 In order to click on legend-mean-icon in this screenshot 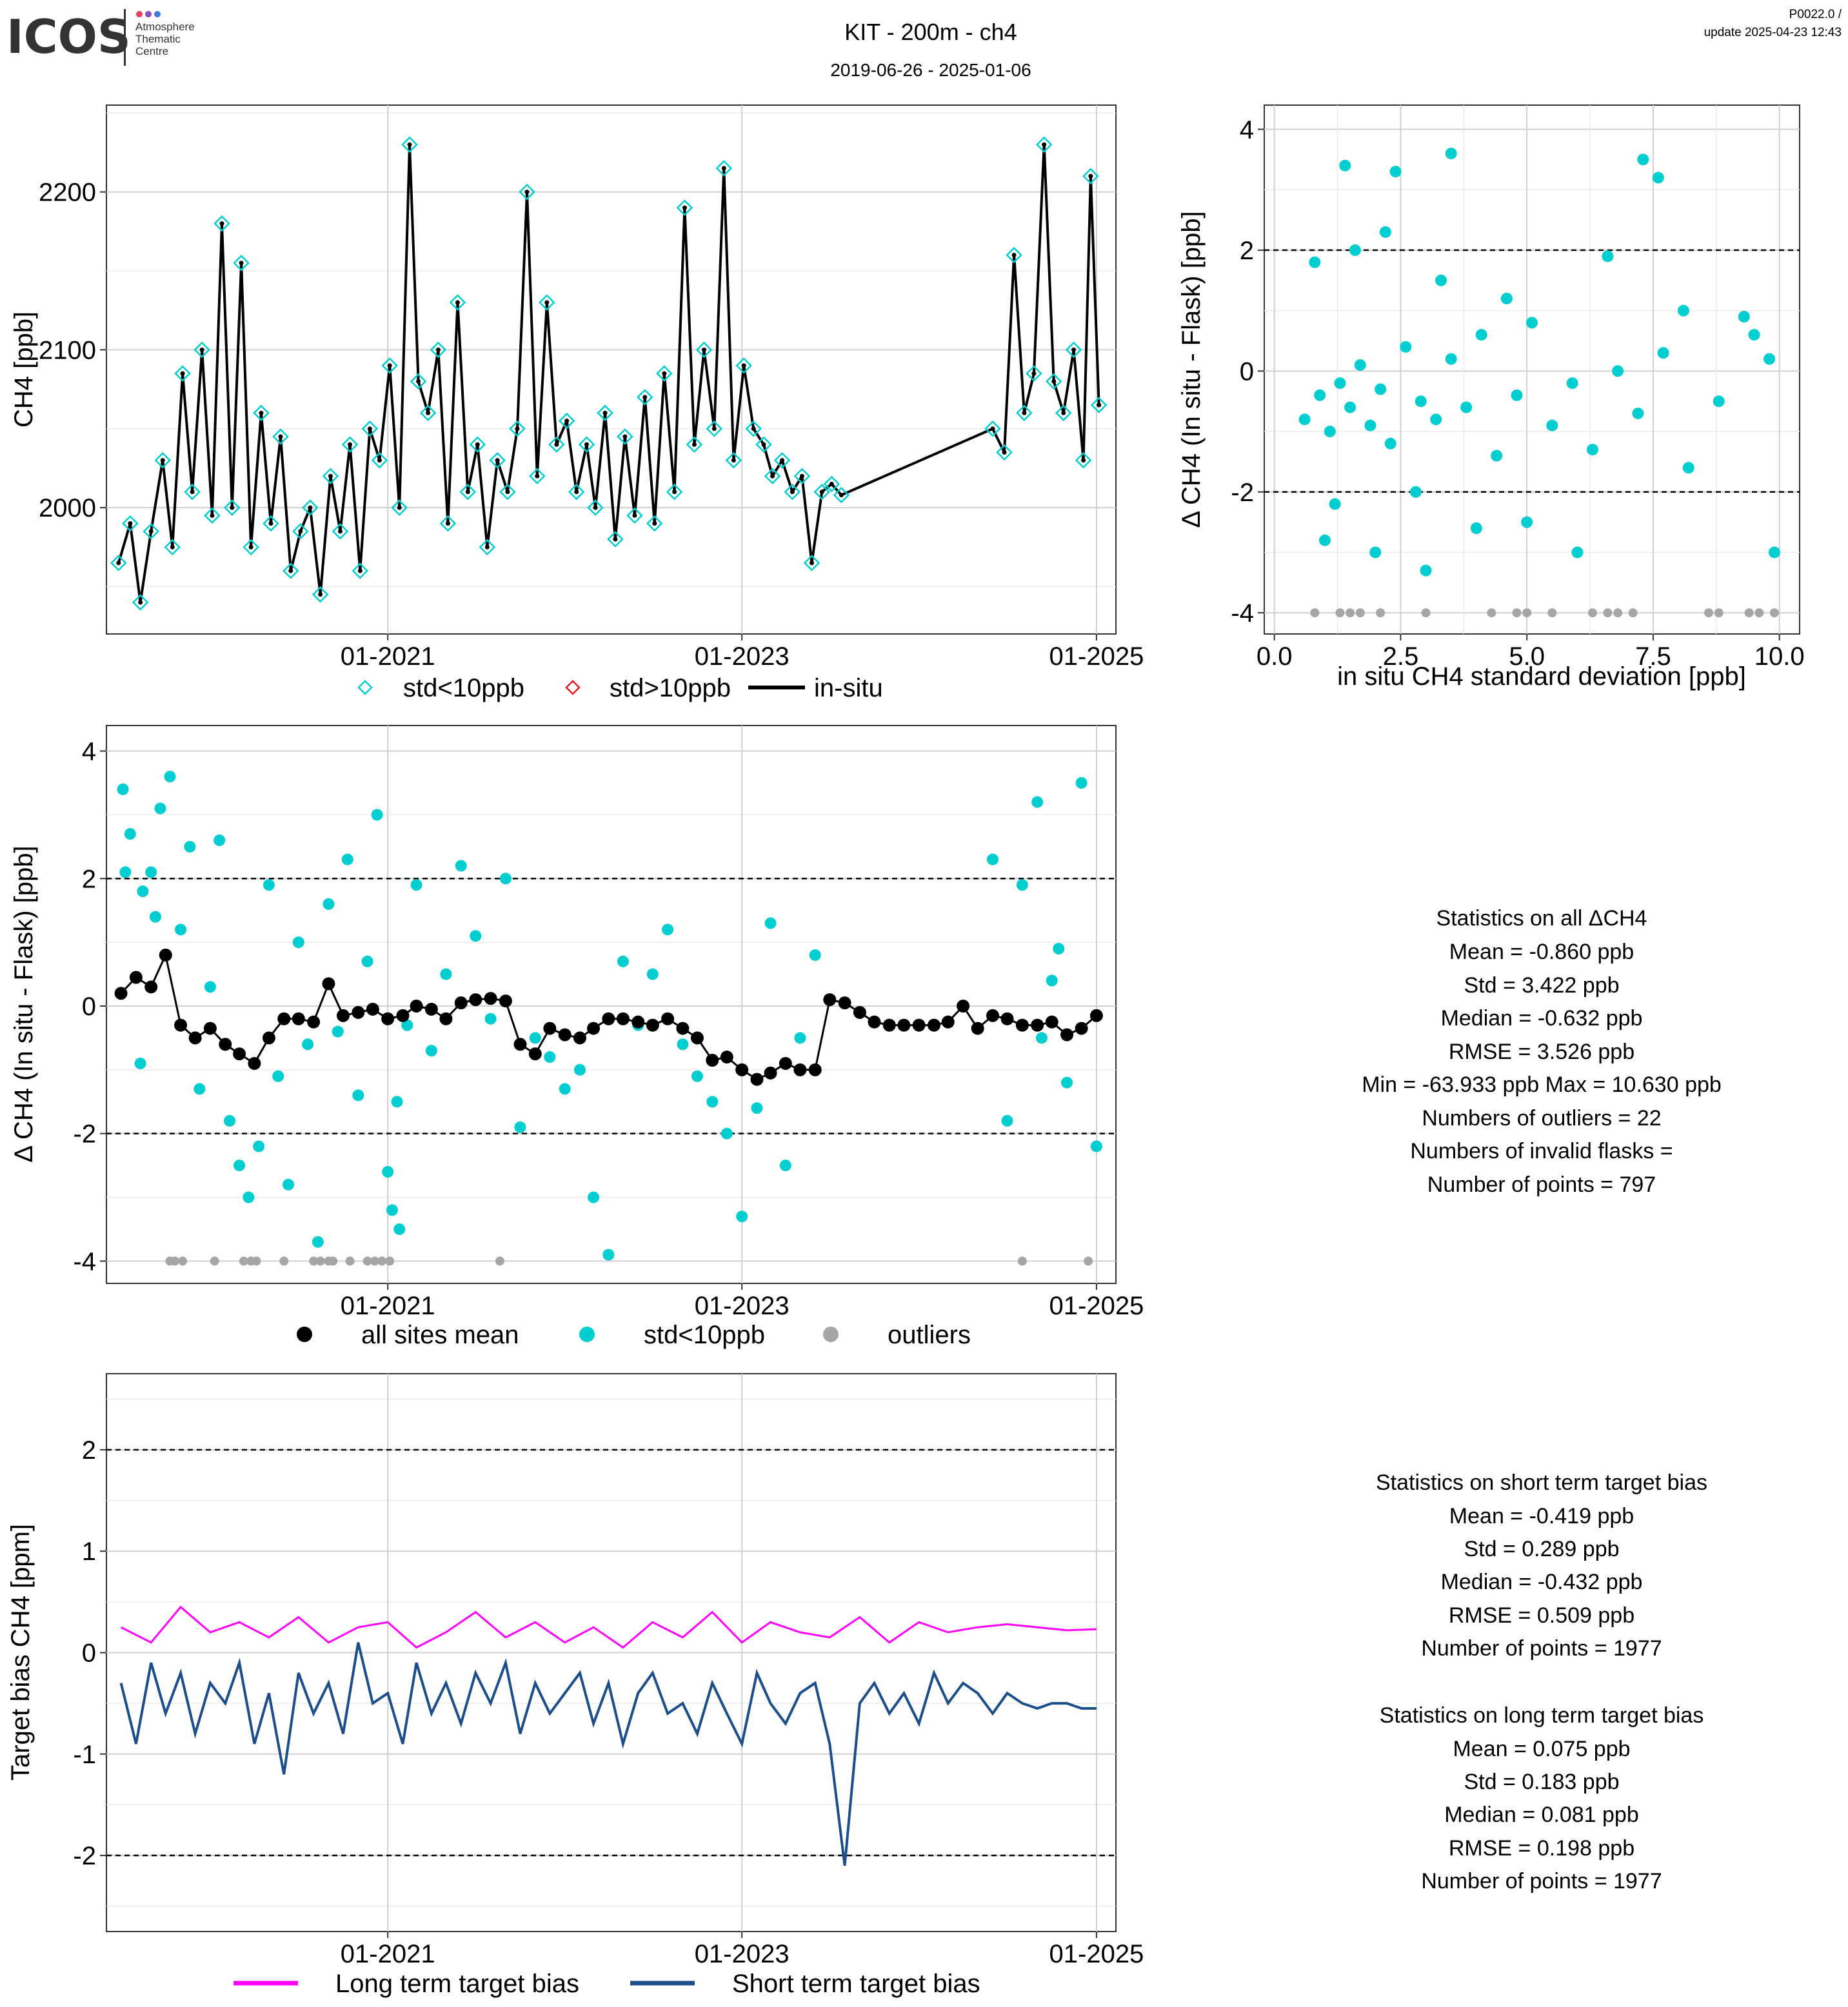, I will do `click(304, 1334)`.